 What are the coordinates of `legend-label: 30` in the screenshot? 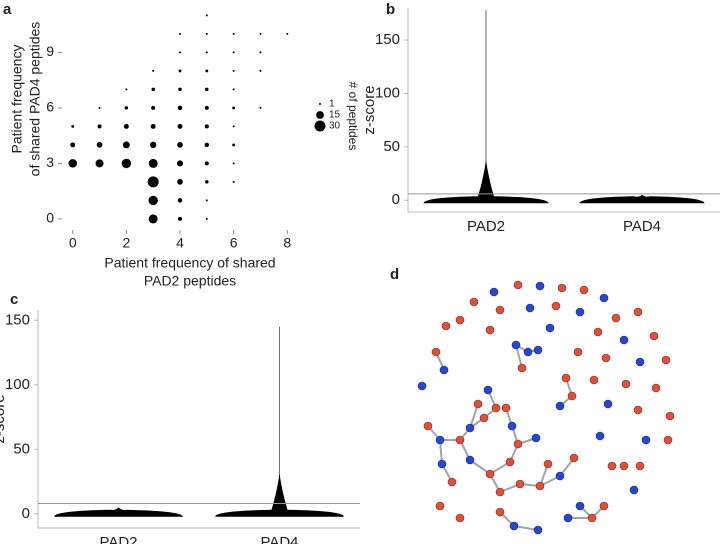 It's located at (335, 126).